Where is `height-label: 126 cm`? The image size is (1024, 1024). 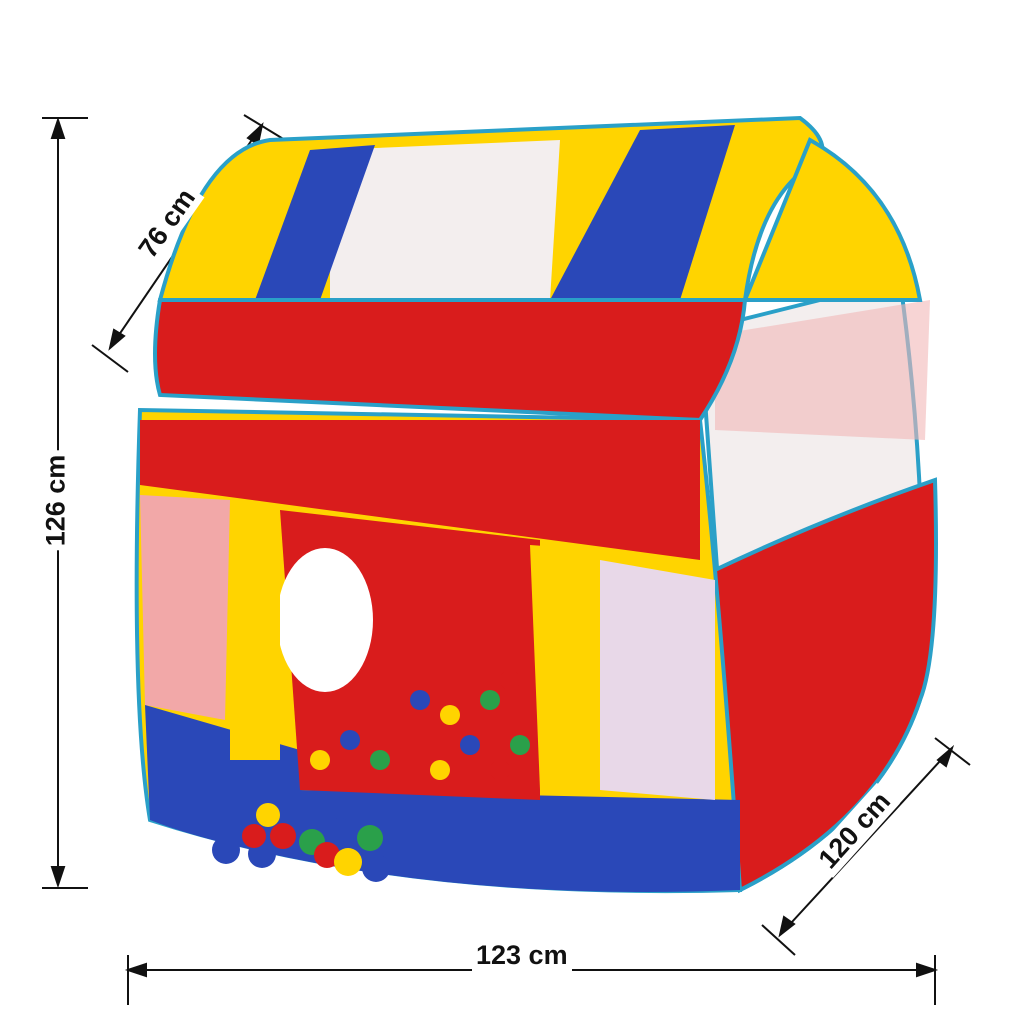
height-label: 126 cm is located at coordinates (56, 500).